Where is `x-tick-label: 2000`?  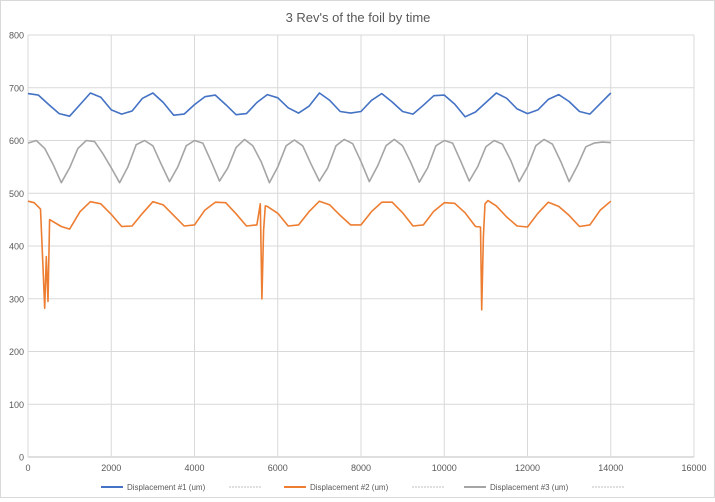
x-tick-label: 2000 is located at coordinates (111, 468).